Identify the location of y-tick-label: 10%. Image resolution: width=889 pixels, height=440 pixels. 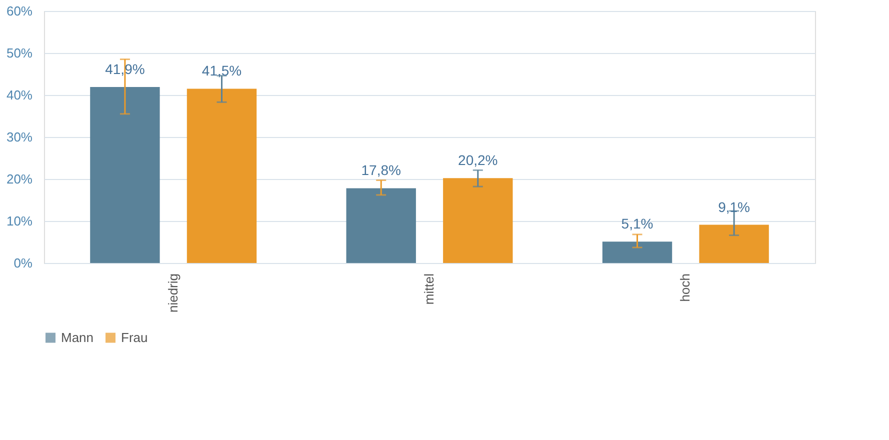
(19, 221).